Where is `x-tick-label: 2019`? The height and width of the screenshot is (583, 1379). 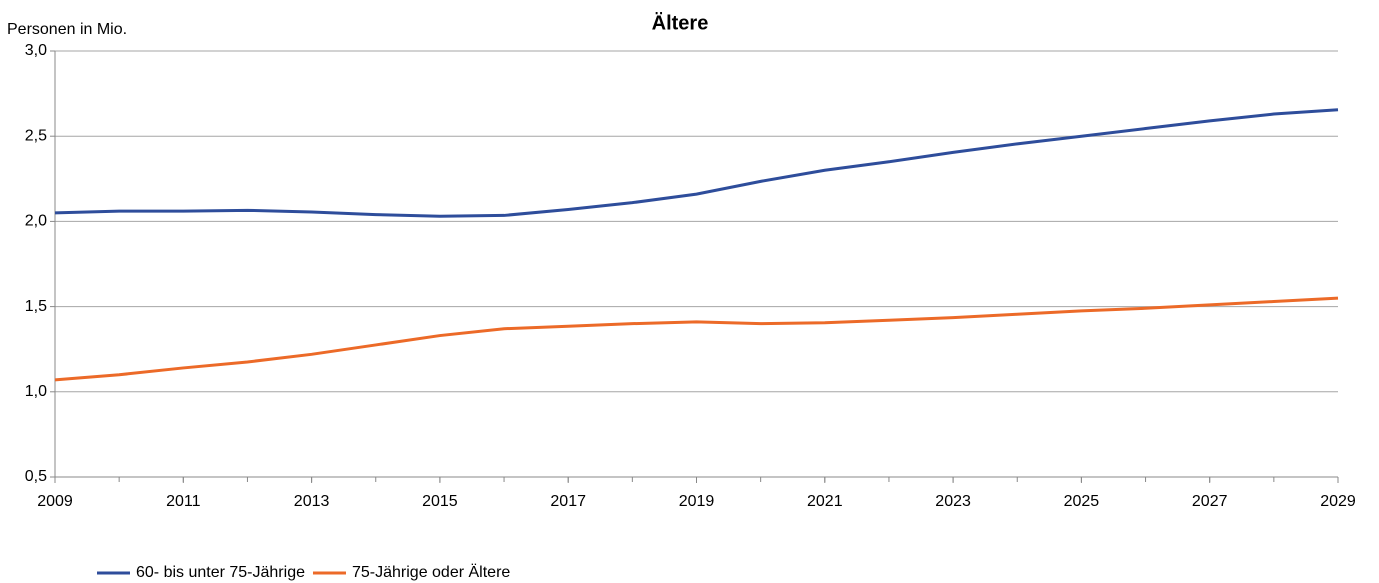
x-tick-label: 2019 is located at coordinates (697, 501).